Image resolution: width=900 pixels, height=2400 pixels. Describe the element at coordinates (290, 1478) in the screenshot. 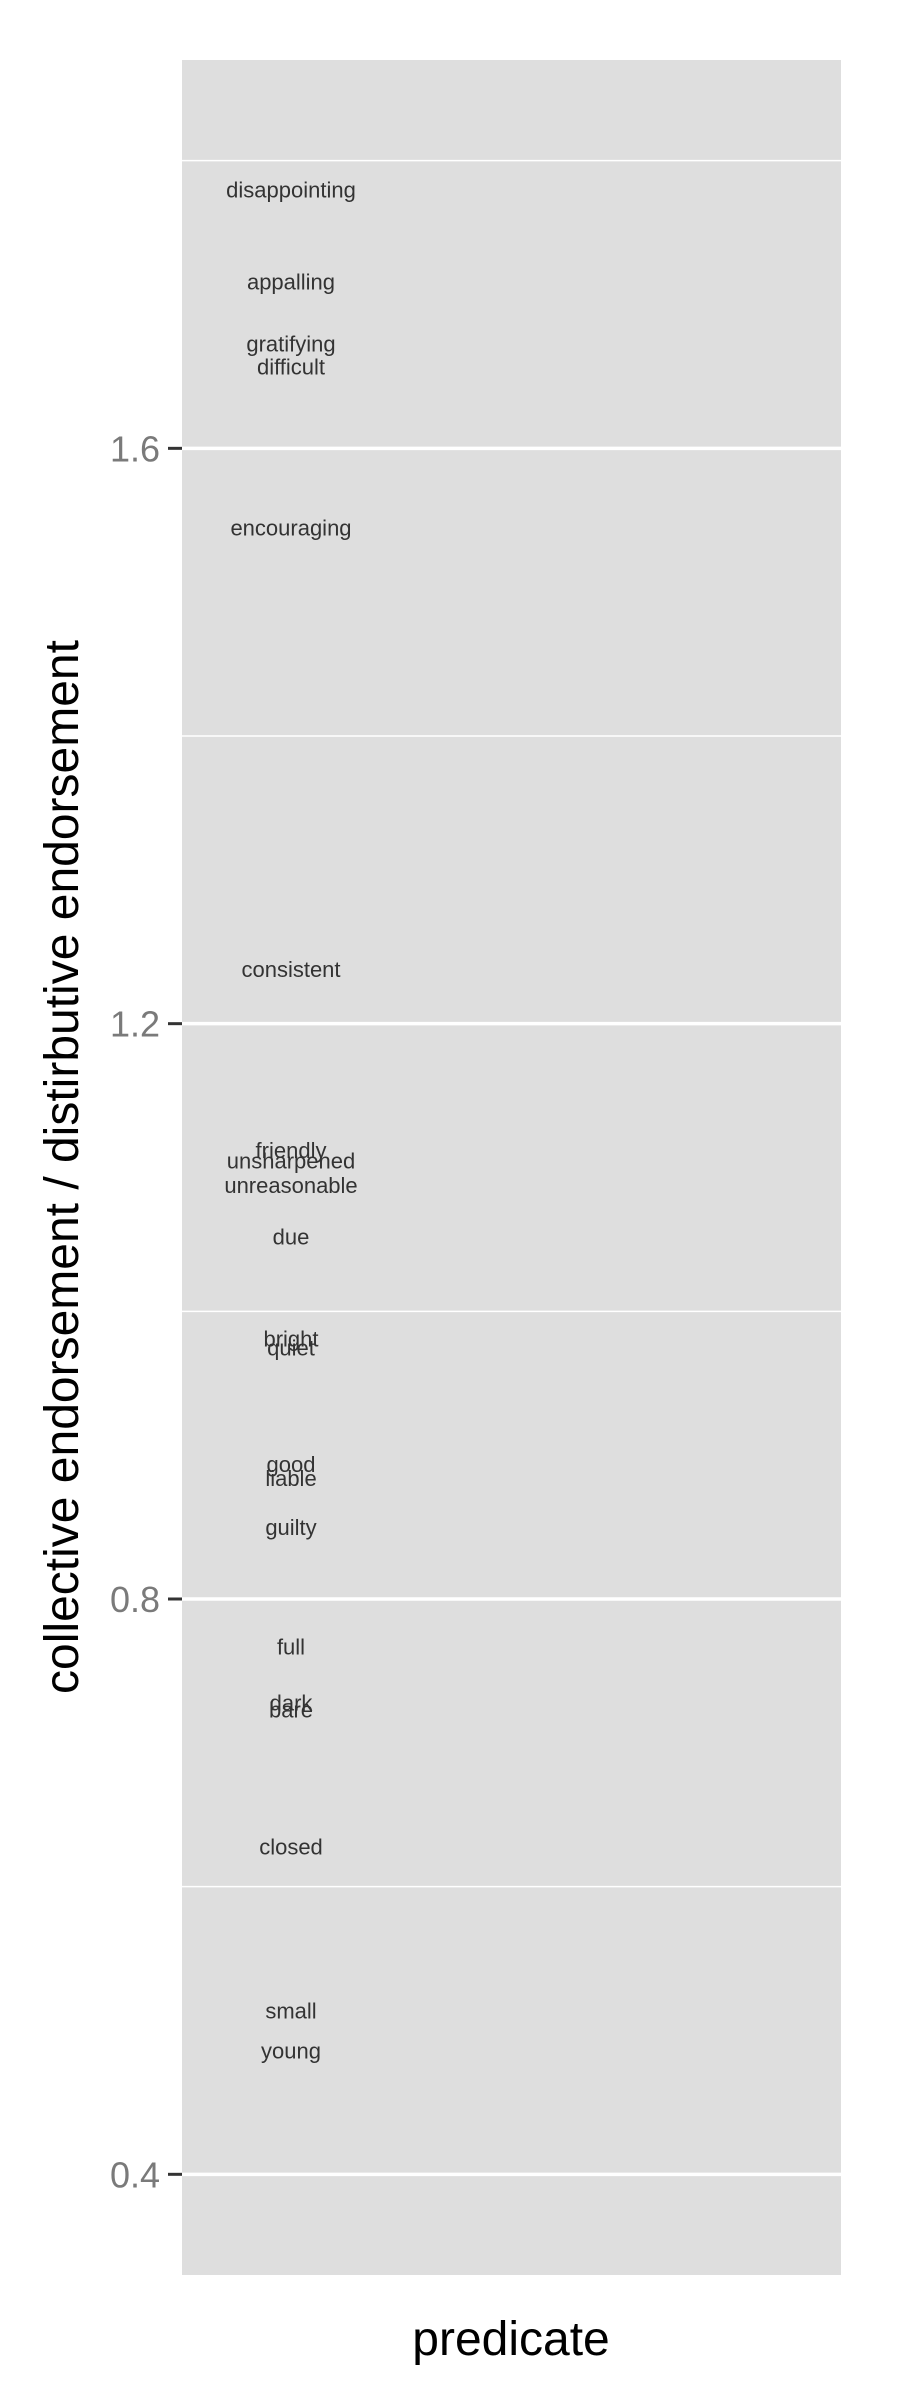

I see `data-label: liable` at that location.